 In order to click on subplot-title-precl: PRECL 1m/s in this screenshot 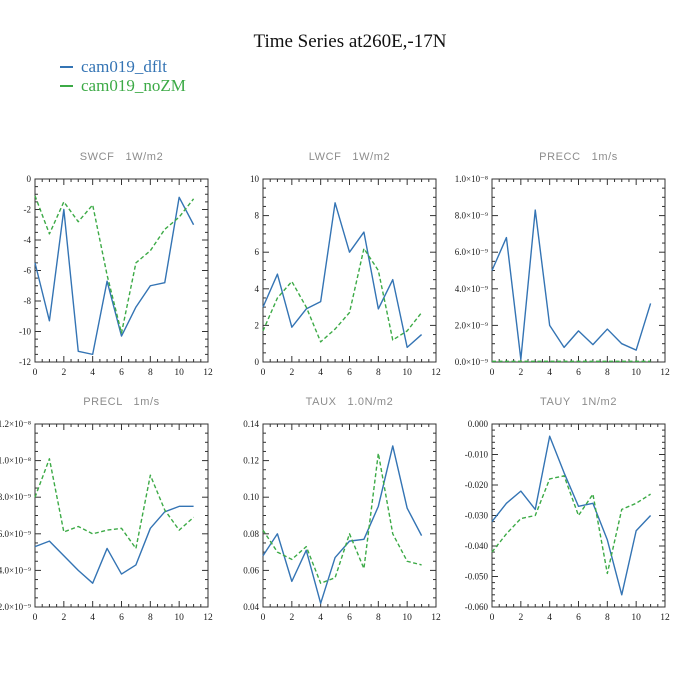, I will do `click(121, 402)`.